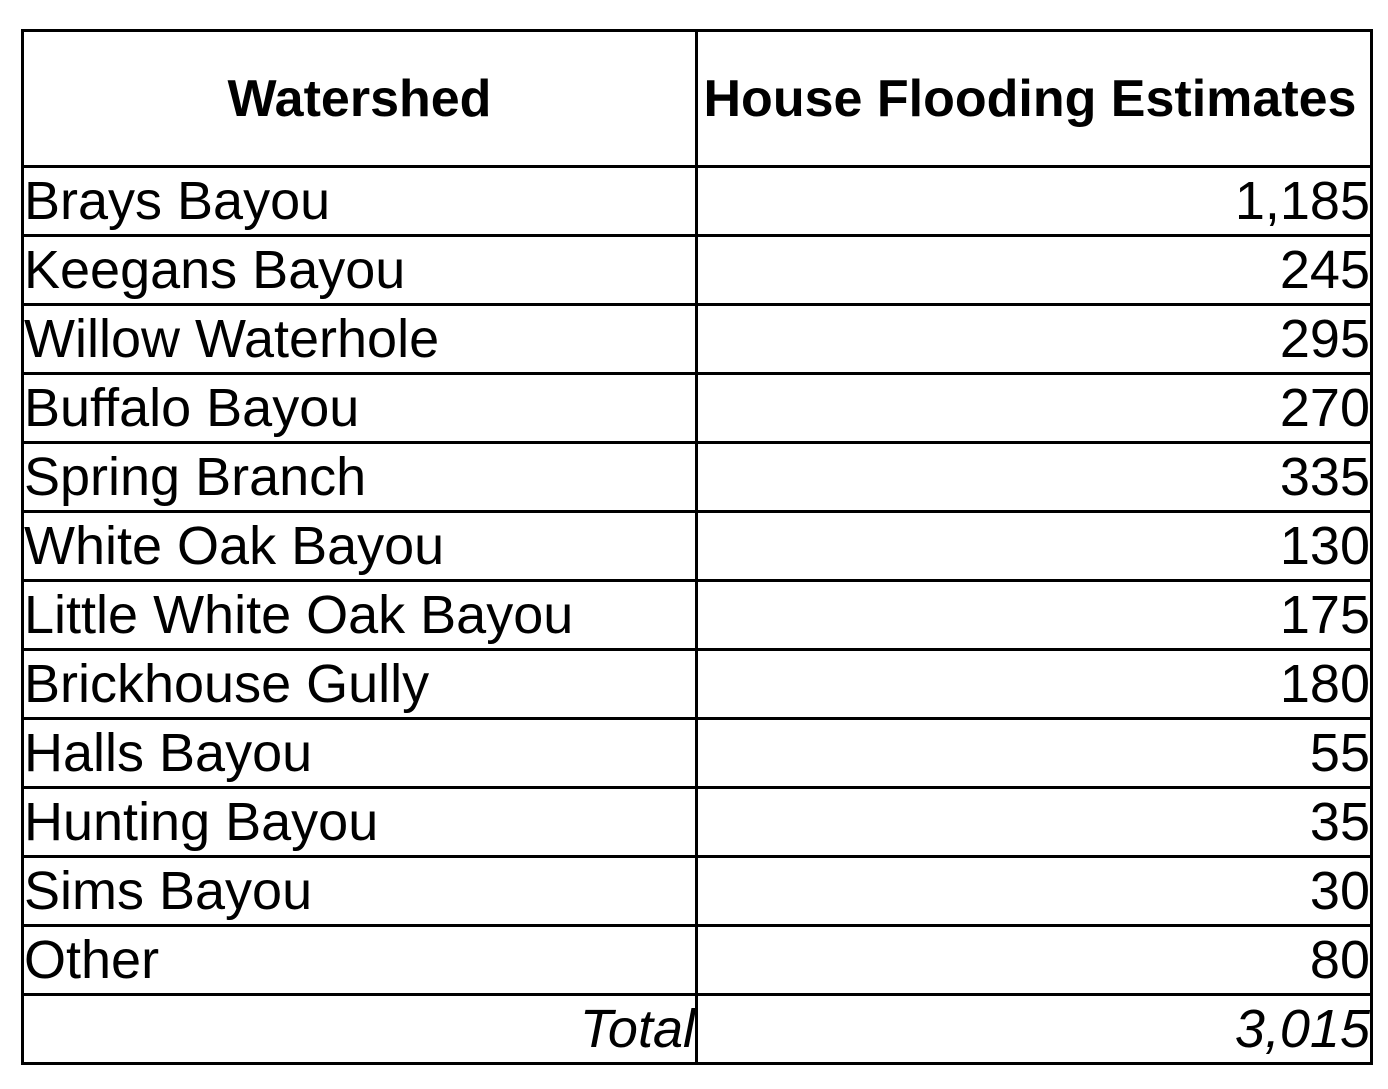 The image size is (1388, 1089). I want to click on estimate-cell: 80, so click(1034, 960).